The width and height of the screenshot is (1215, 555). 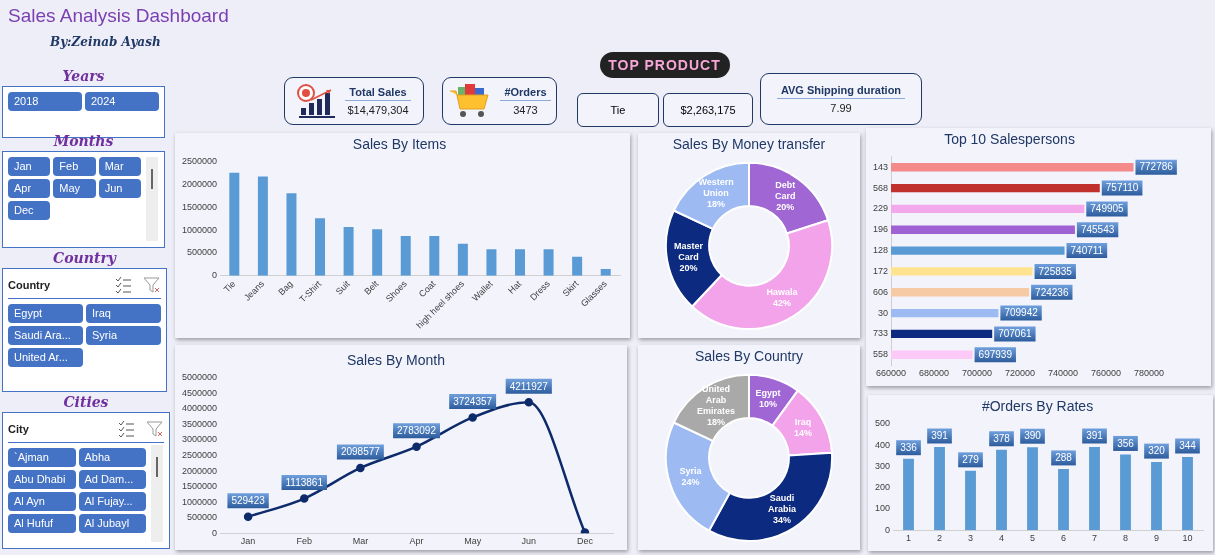 What do you see at coordinates (570, 288) in the screenshot?
I see `x-tick-label: Skirt` at bounding box center [570, 288].